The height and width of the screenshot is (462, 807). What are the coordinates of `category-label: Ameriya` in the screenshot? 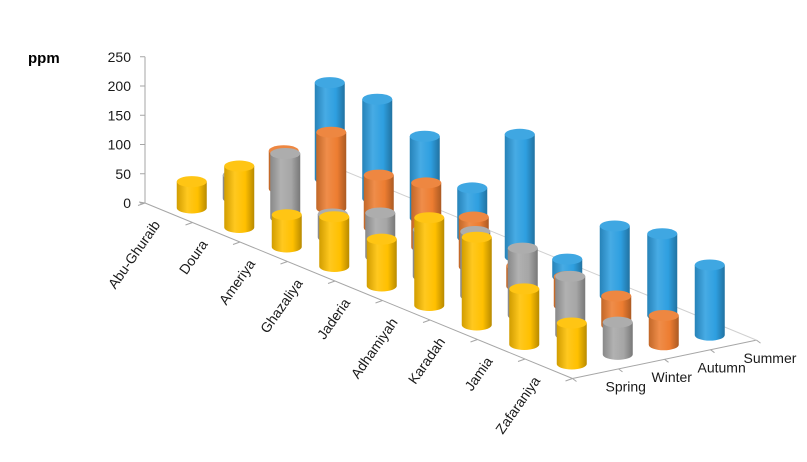 It's located at (237, 281).